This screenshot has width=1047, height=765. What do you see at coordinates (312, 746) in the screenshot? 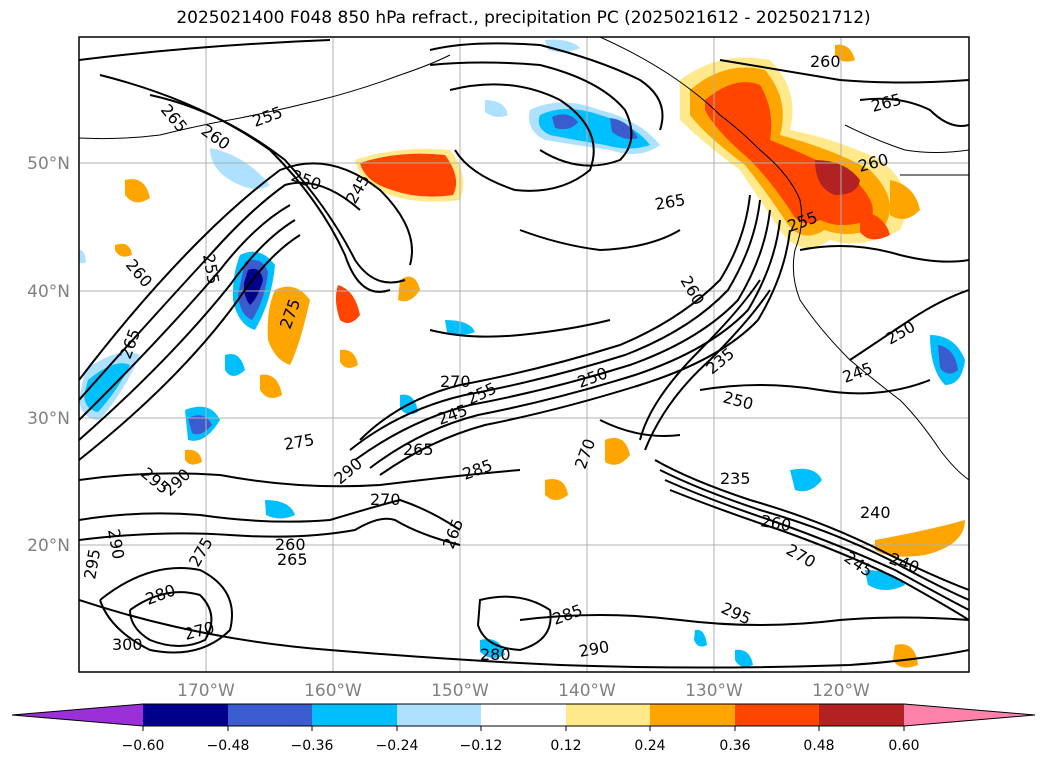
I see `colorbar-tick-label: −0.36` at bounding box center [312, 746].